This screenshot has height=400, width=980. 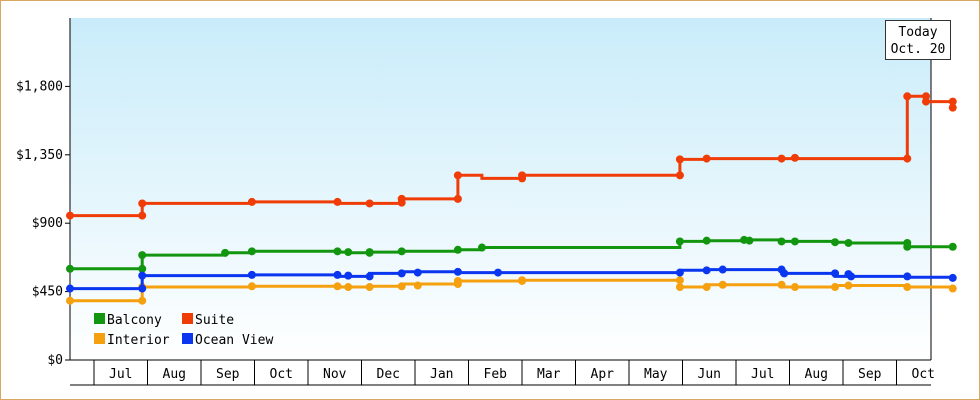 I want to click on x-tick-label: Mar, so click(x=549, y=374).